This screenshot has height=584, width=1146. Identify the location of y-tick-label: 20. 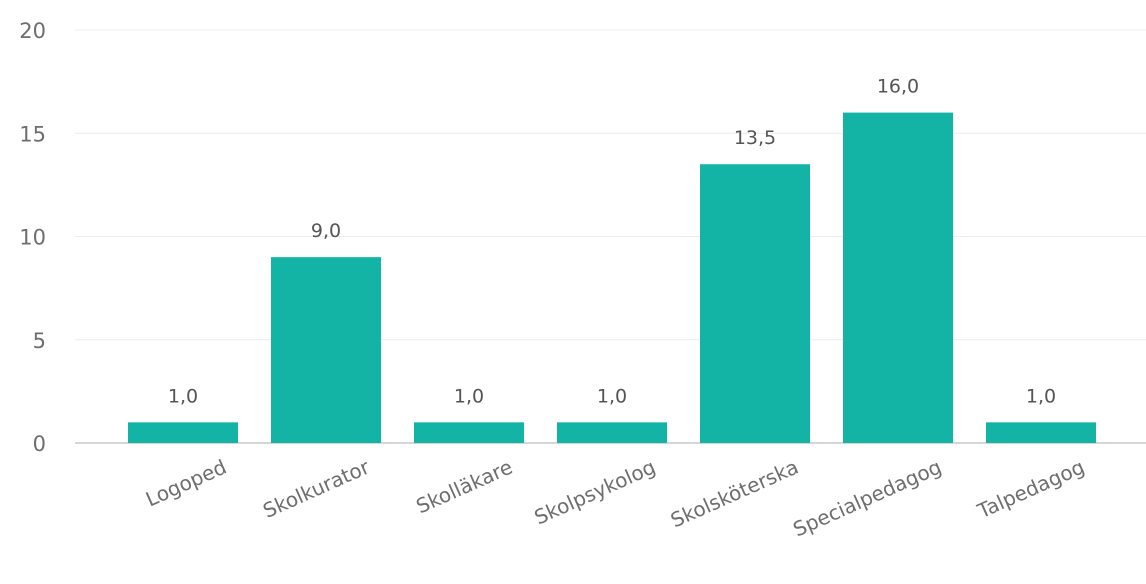
(32, 31).